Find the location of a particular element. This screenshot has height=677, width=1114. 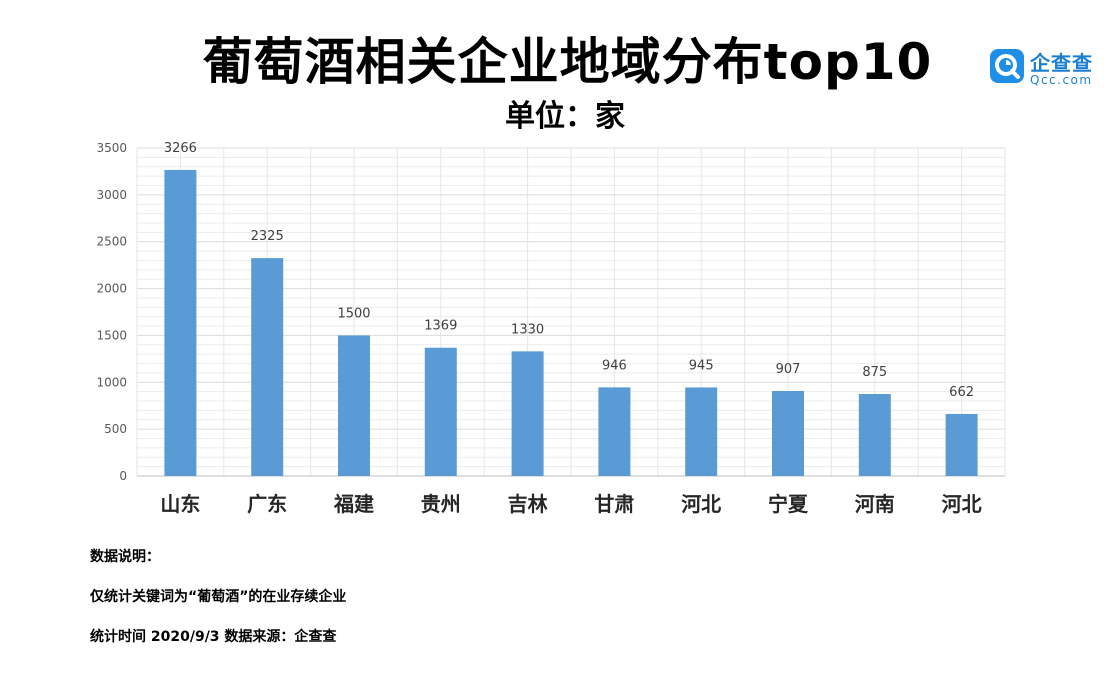

notes-line-1: 仅统计关键词为“葡萄酒”的在业存续企业 is located at coordinates (218, 597).